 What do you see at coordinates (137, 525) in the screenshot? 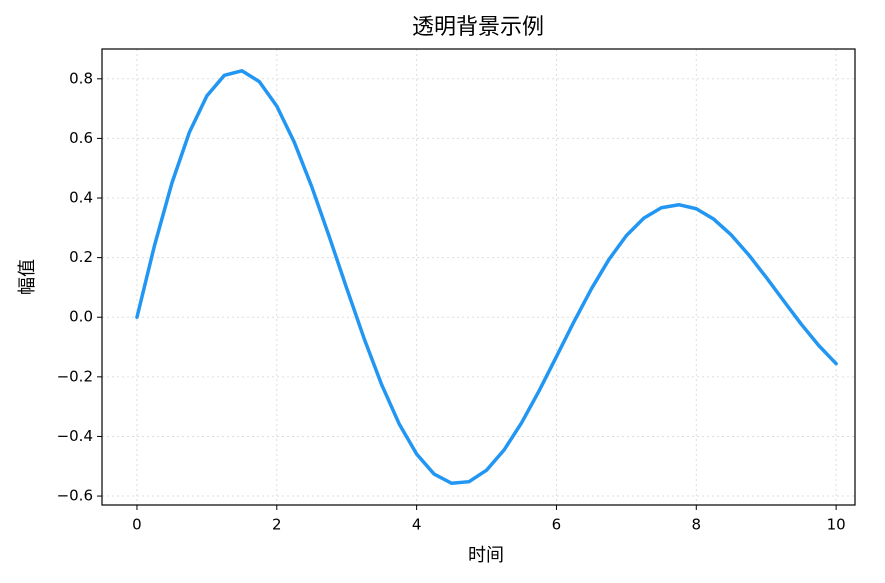
I see `x-tick-label: 0` at bounding box center [137, 525].